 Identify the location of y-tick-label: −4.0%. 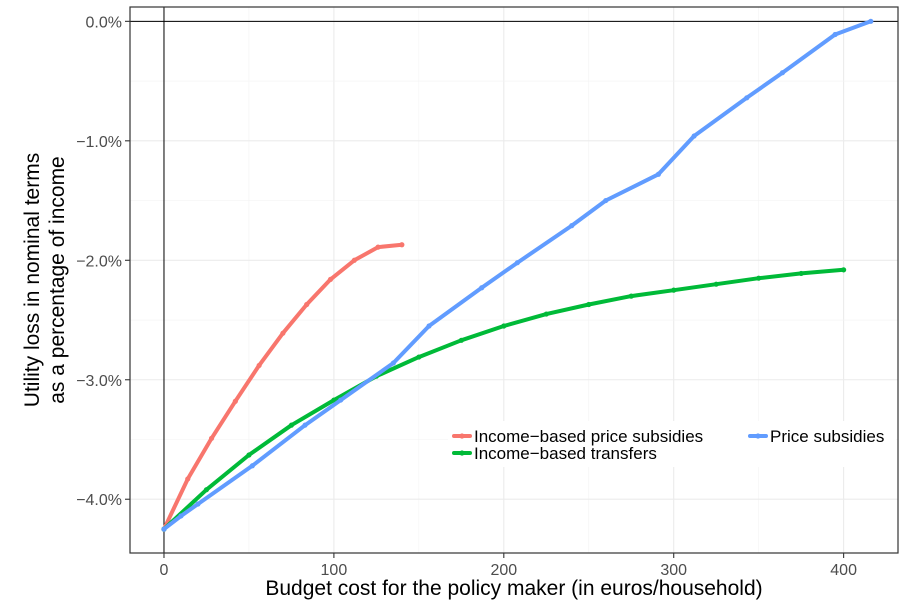
(99, 500).